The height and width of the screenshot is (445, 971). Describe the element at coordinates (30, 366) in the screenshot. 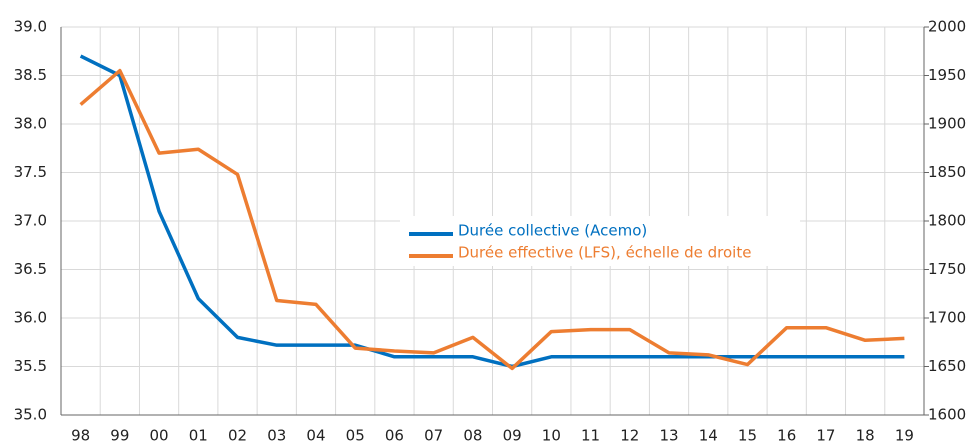

I see `y-tick-label: 35.5` at that location.